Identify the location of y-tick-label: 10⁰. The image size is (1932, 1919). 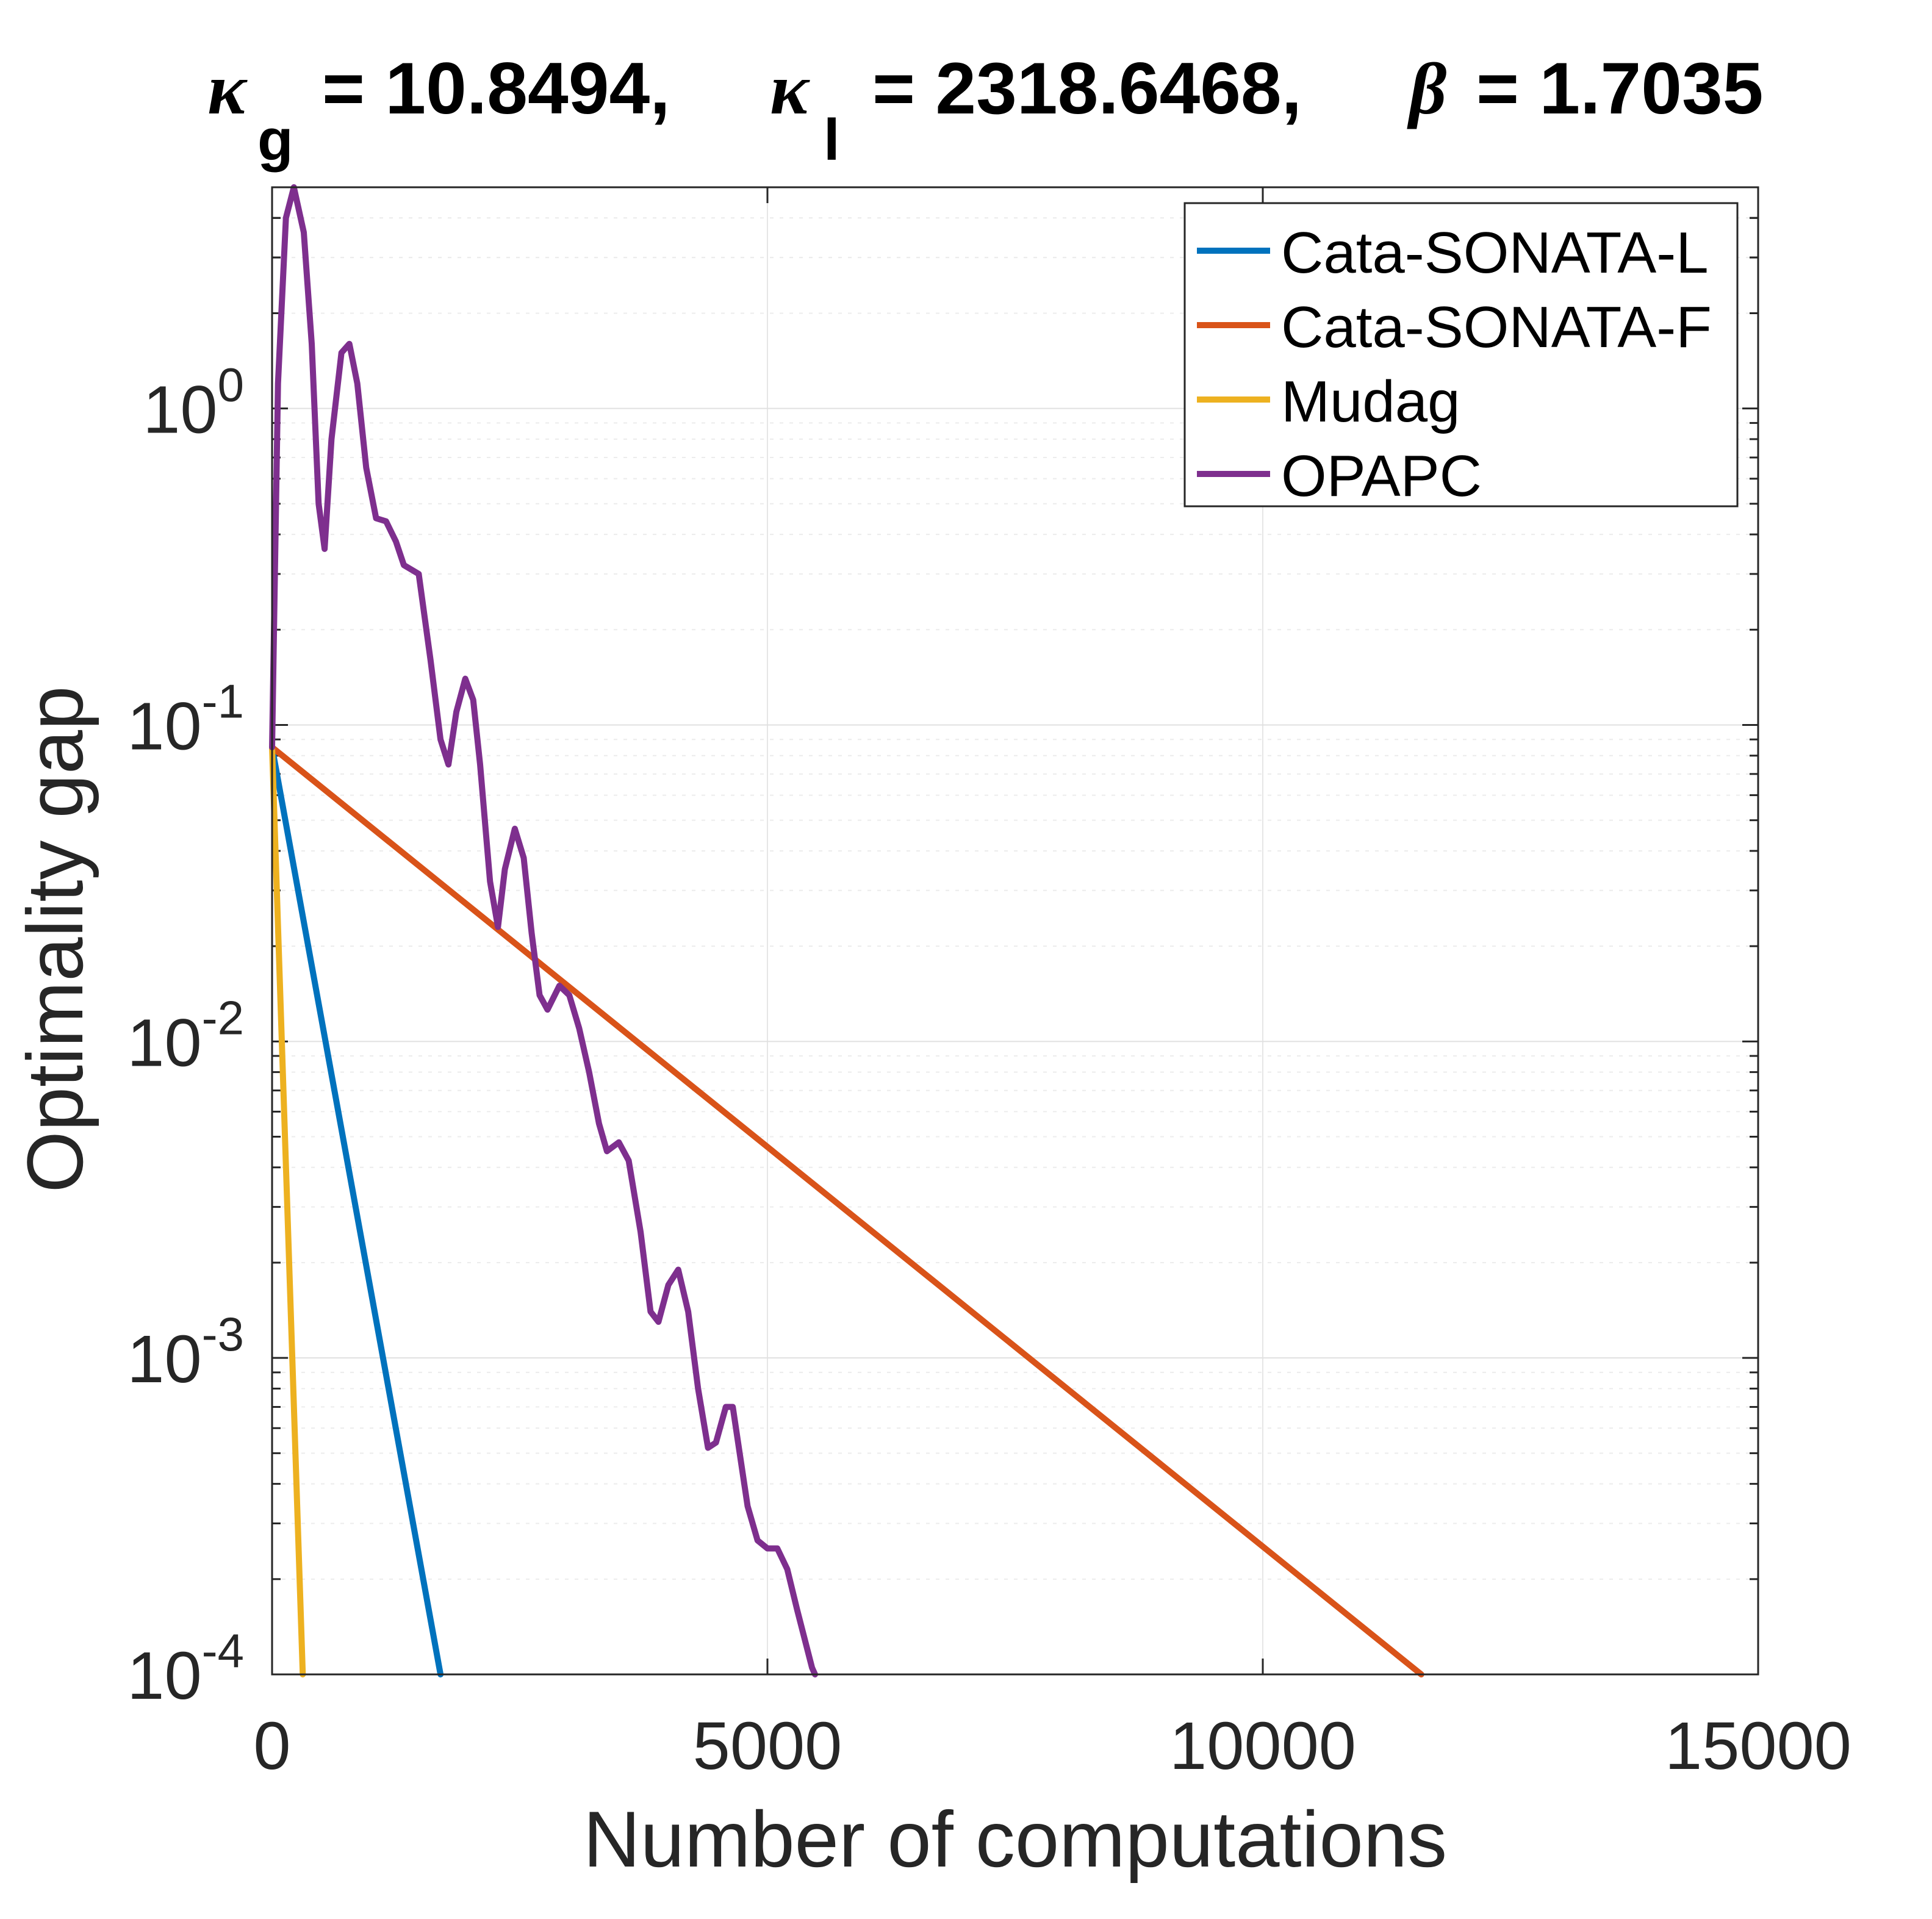
(193, 403).